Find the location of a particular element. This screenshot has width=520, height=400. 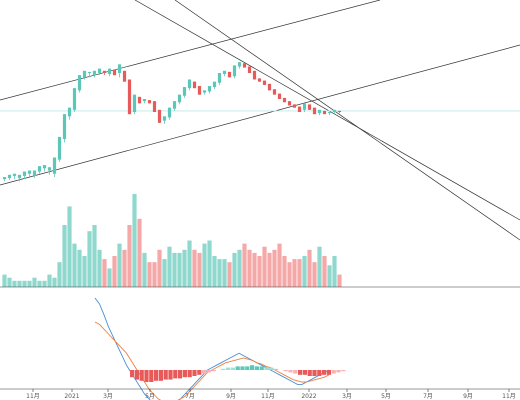

x-tick-label: 11月 is located at coordinates (268, 396).